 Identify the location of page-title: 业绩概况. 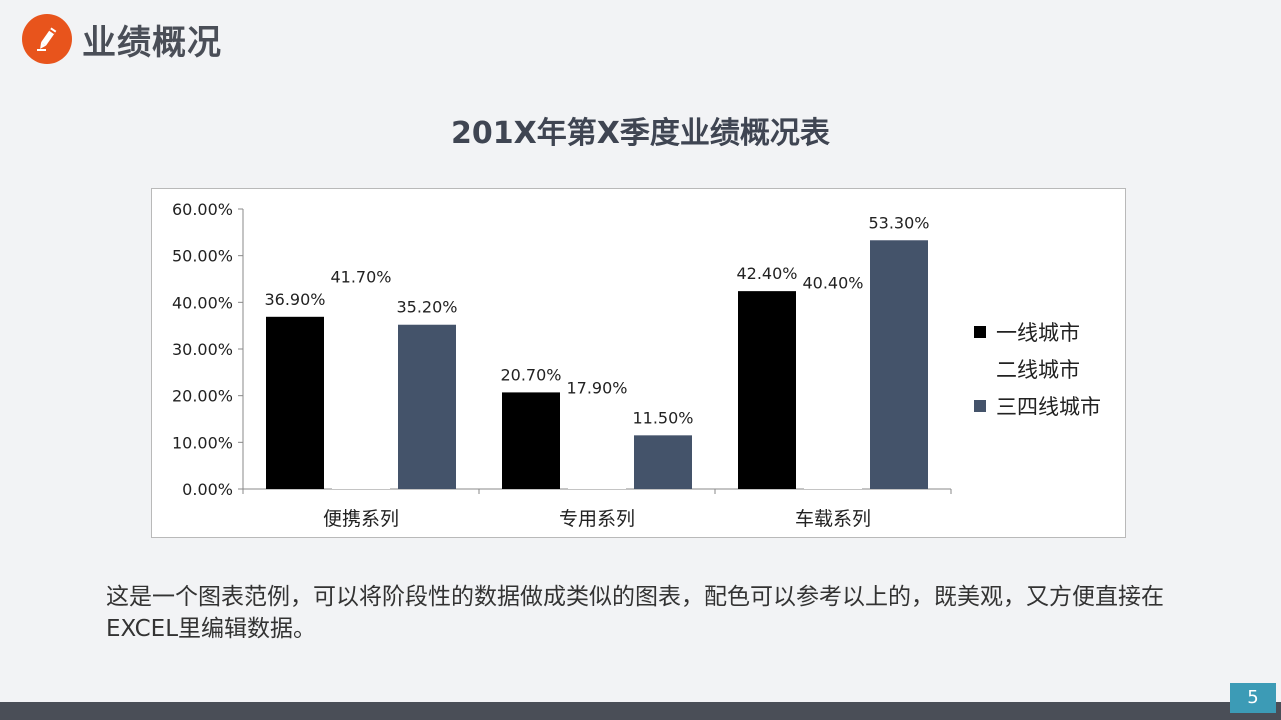
(152, 42).